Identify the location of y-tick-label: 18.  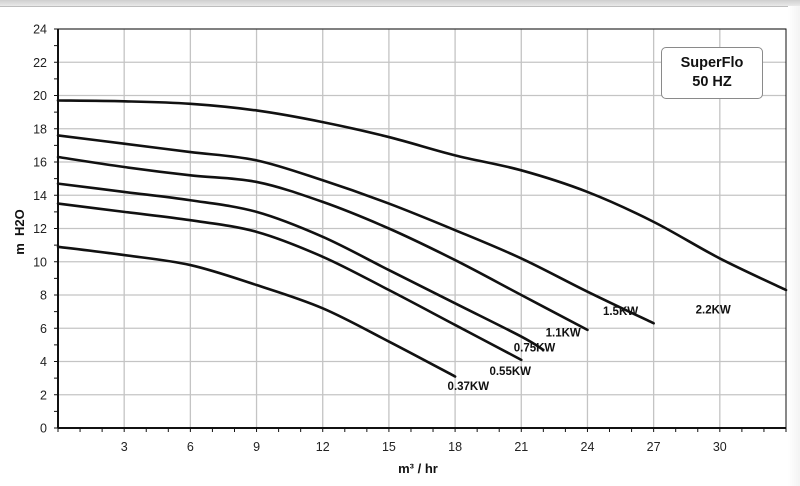
(40, 129).